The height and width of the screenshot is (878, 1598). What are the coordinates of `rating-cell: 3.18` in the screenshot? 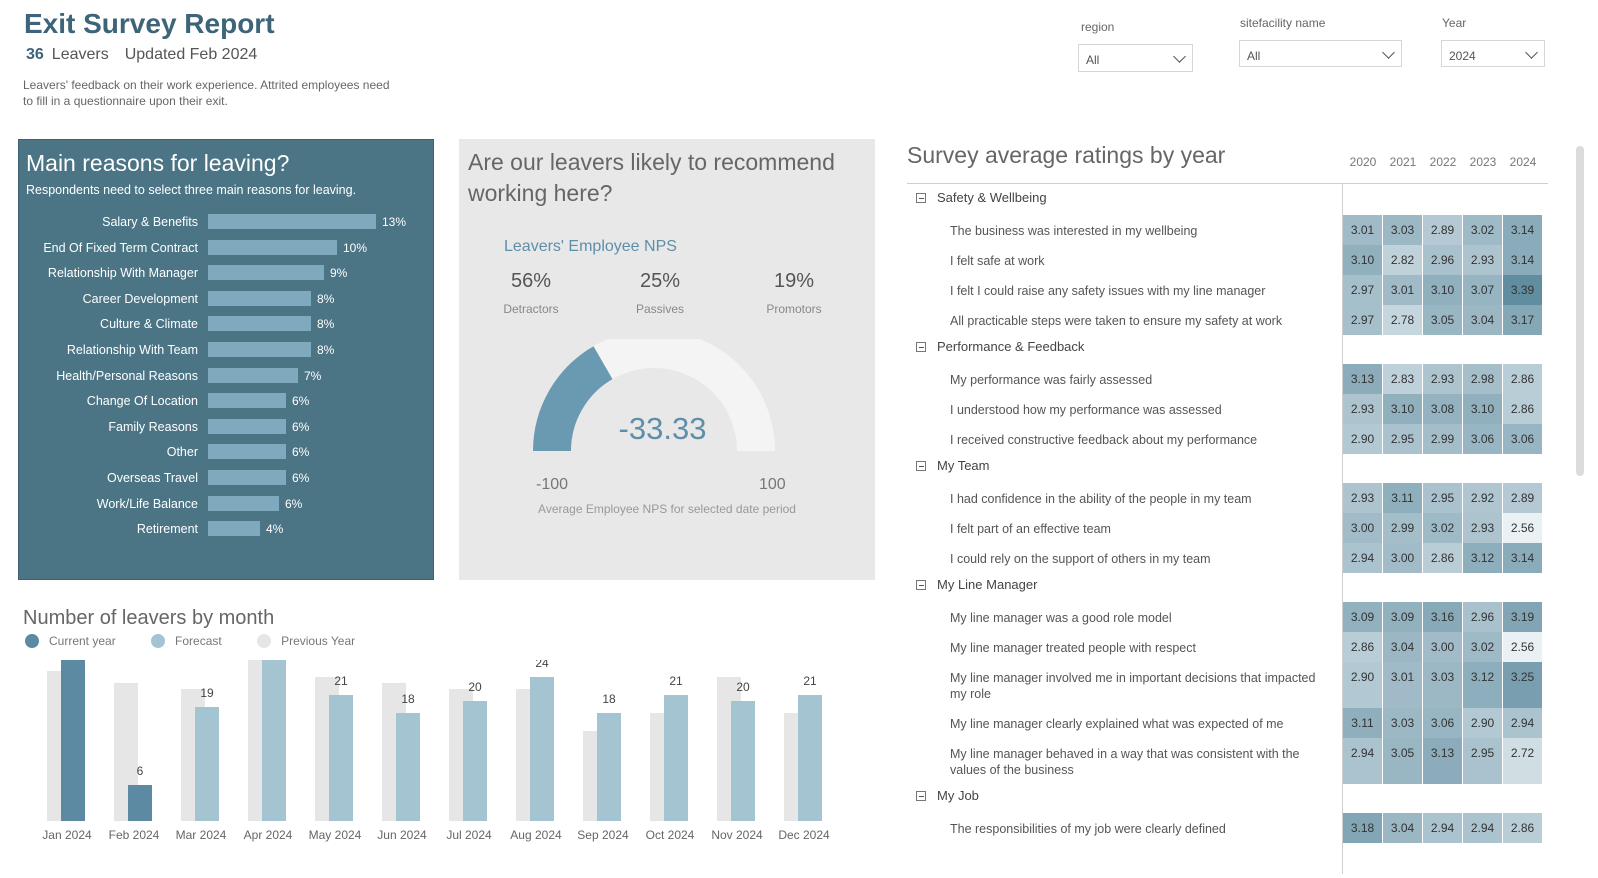 It's located at (1363, 828).